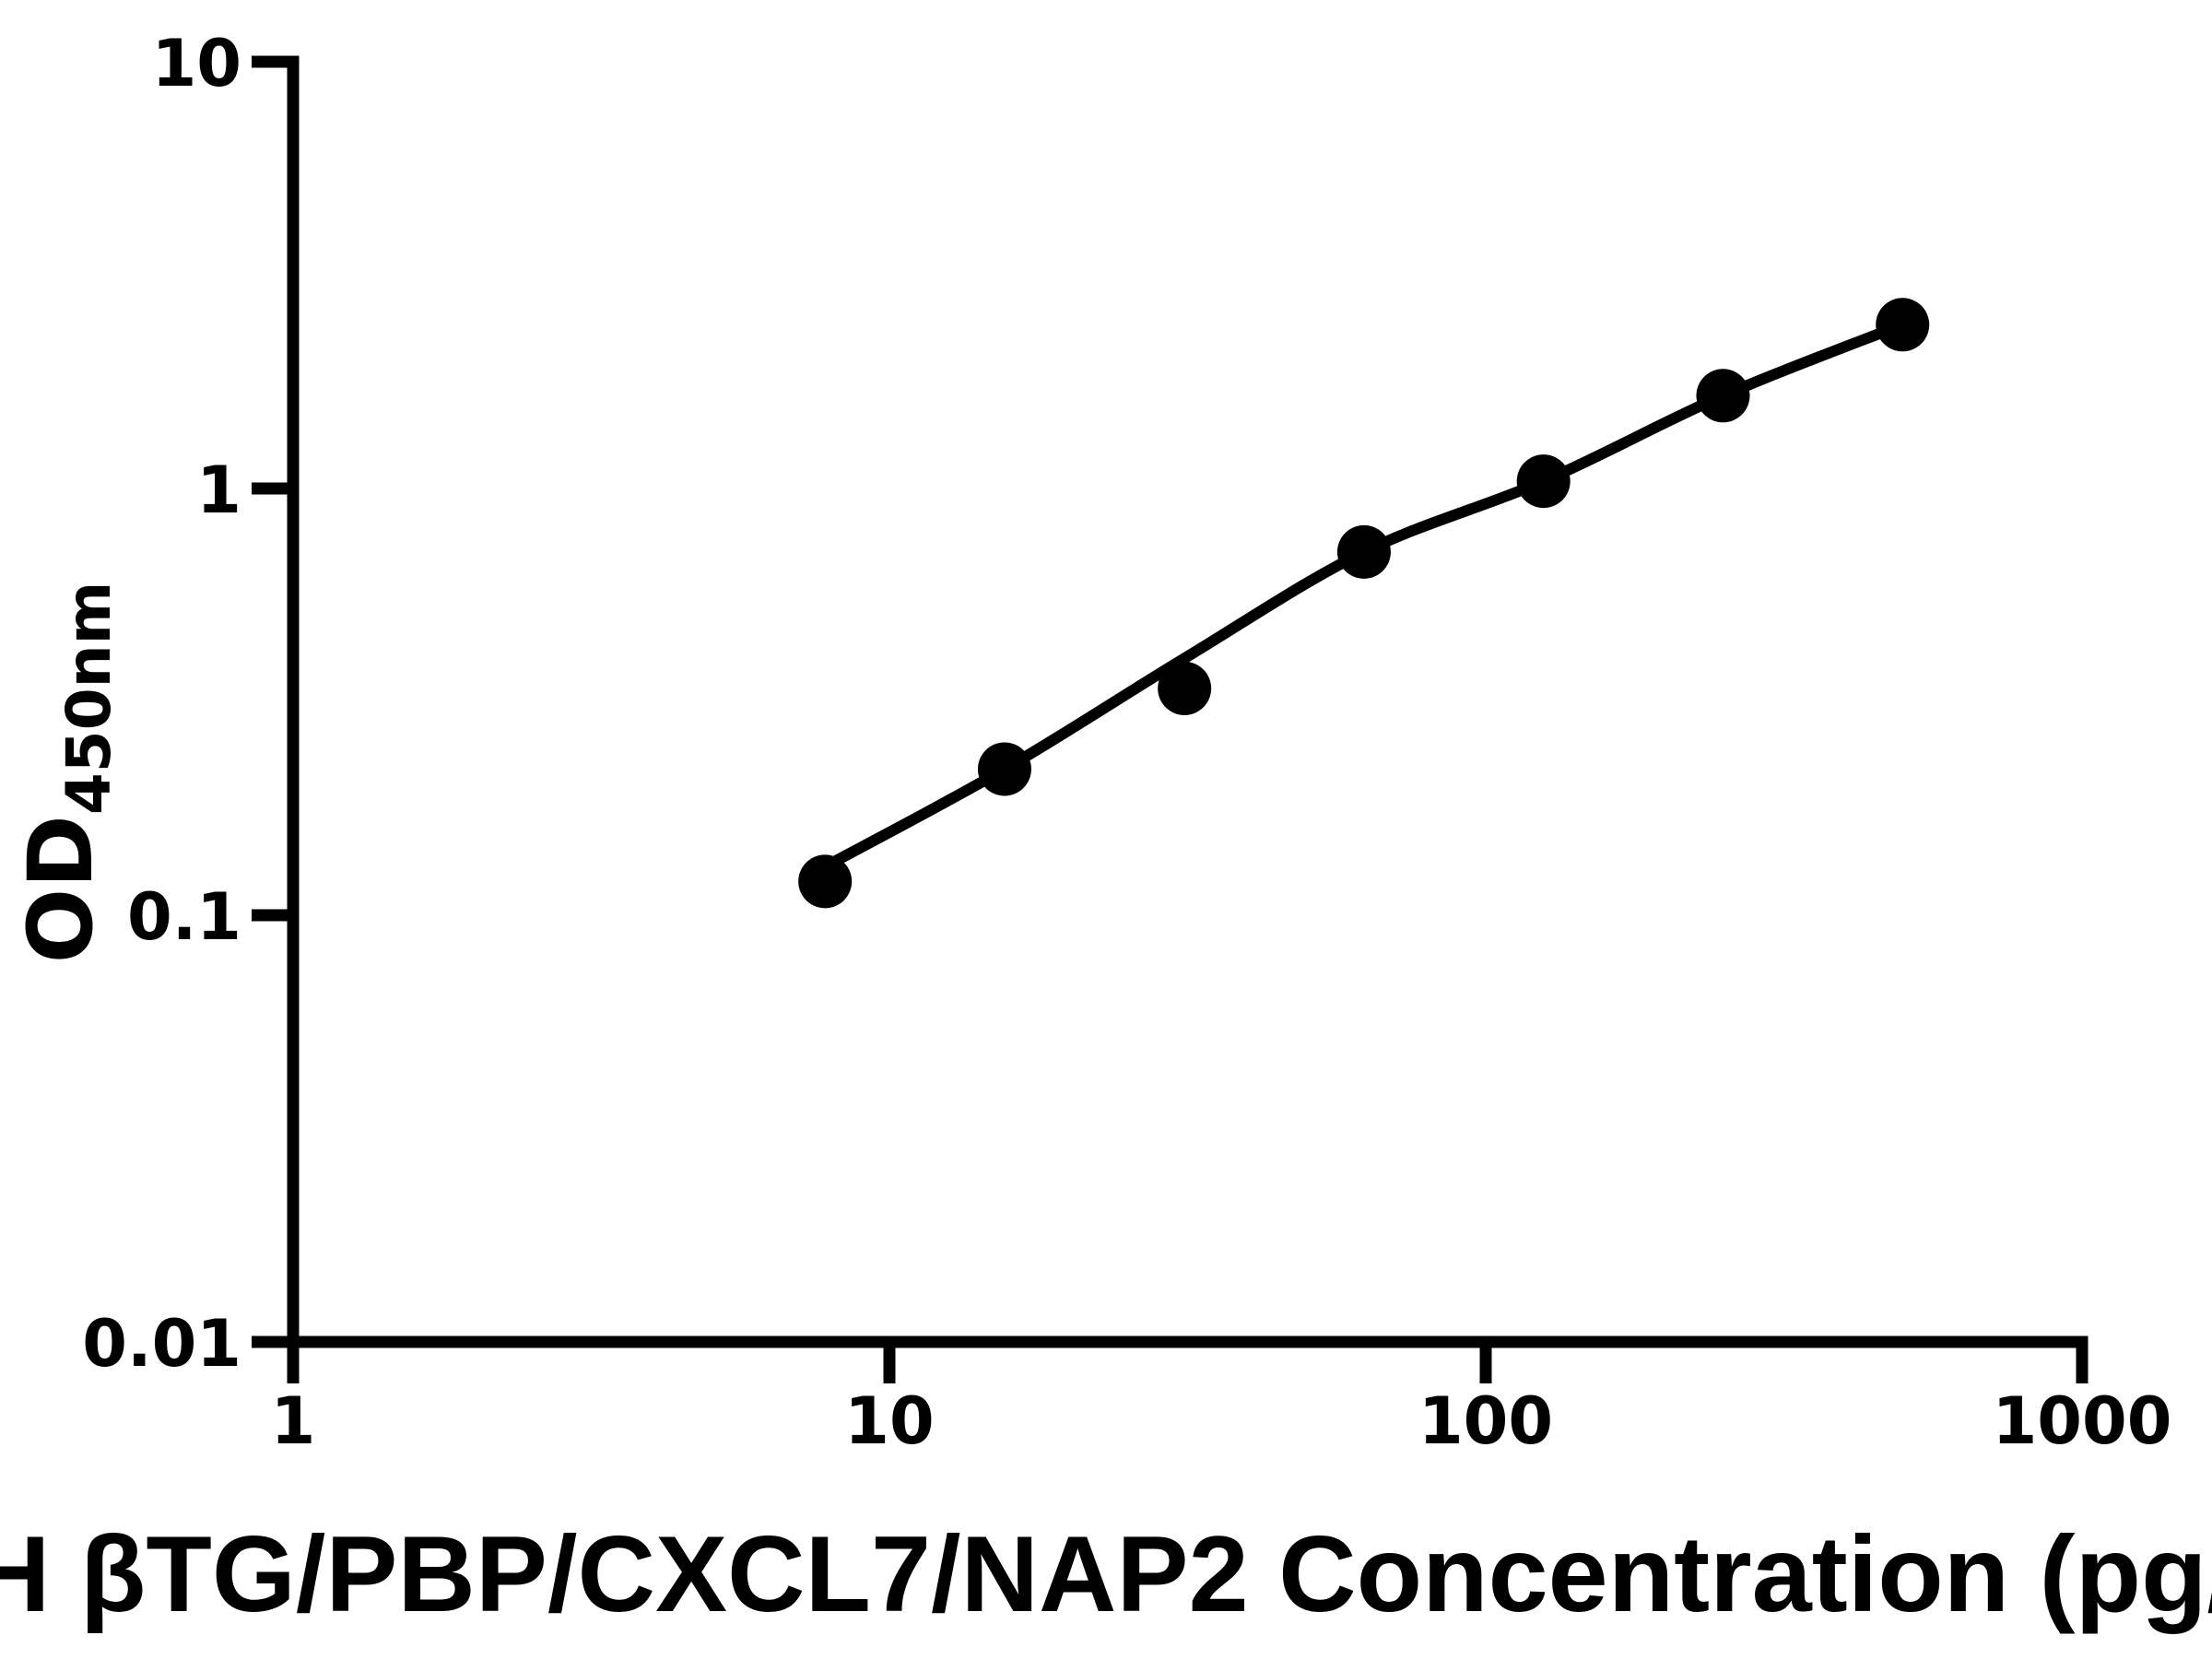  I want to click on y-tick-label: 10, so click(196, 63).